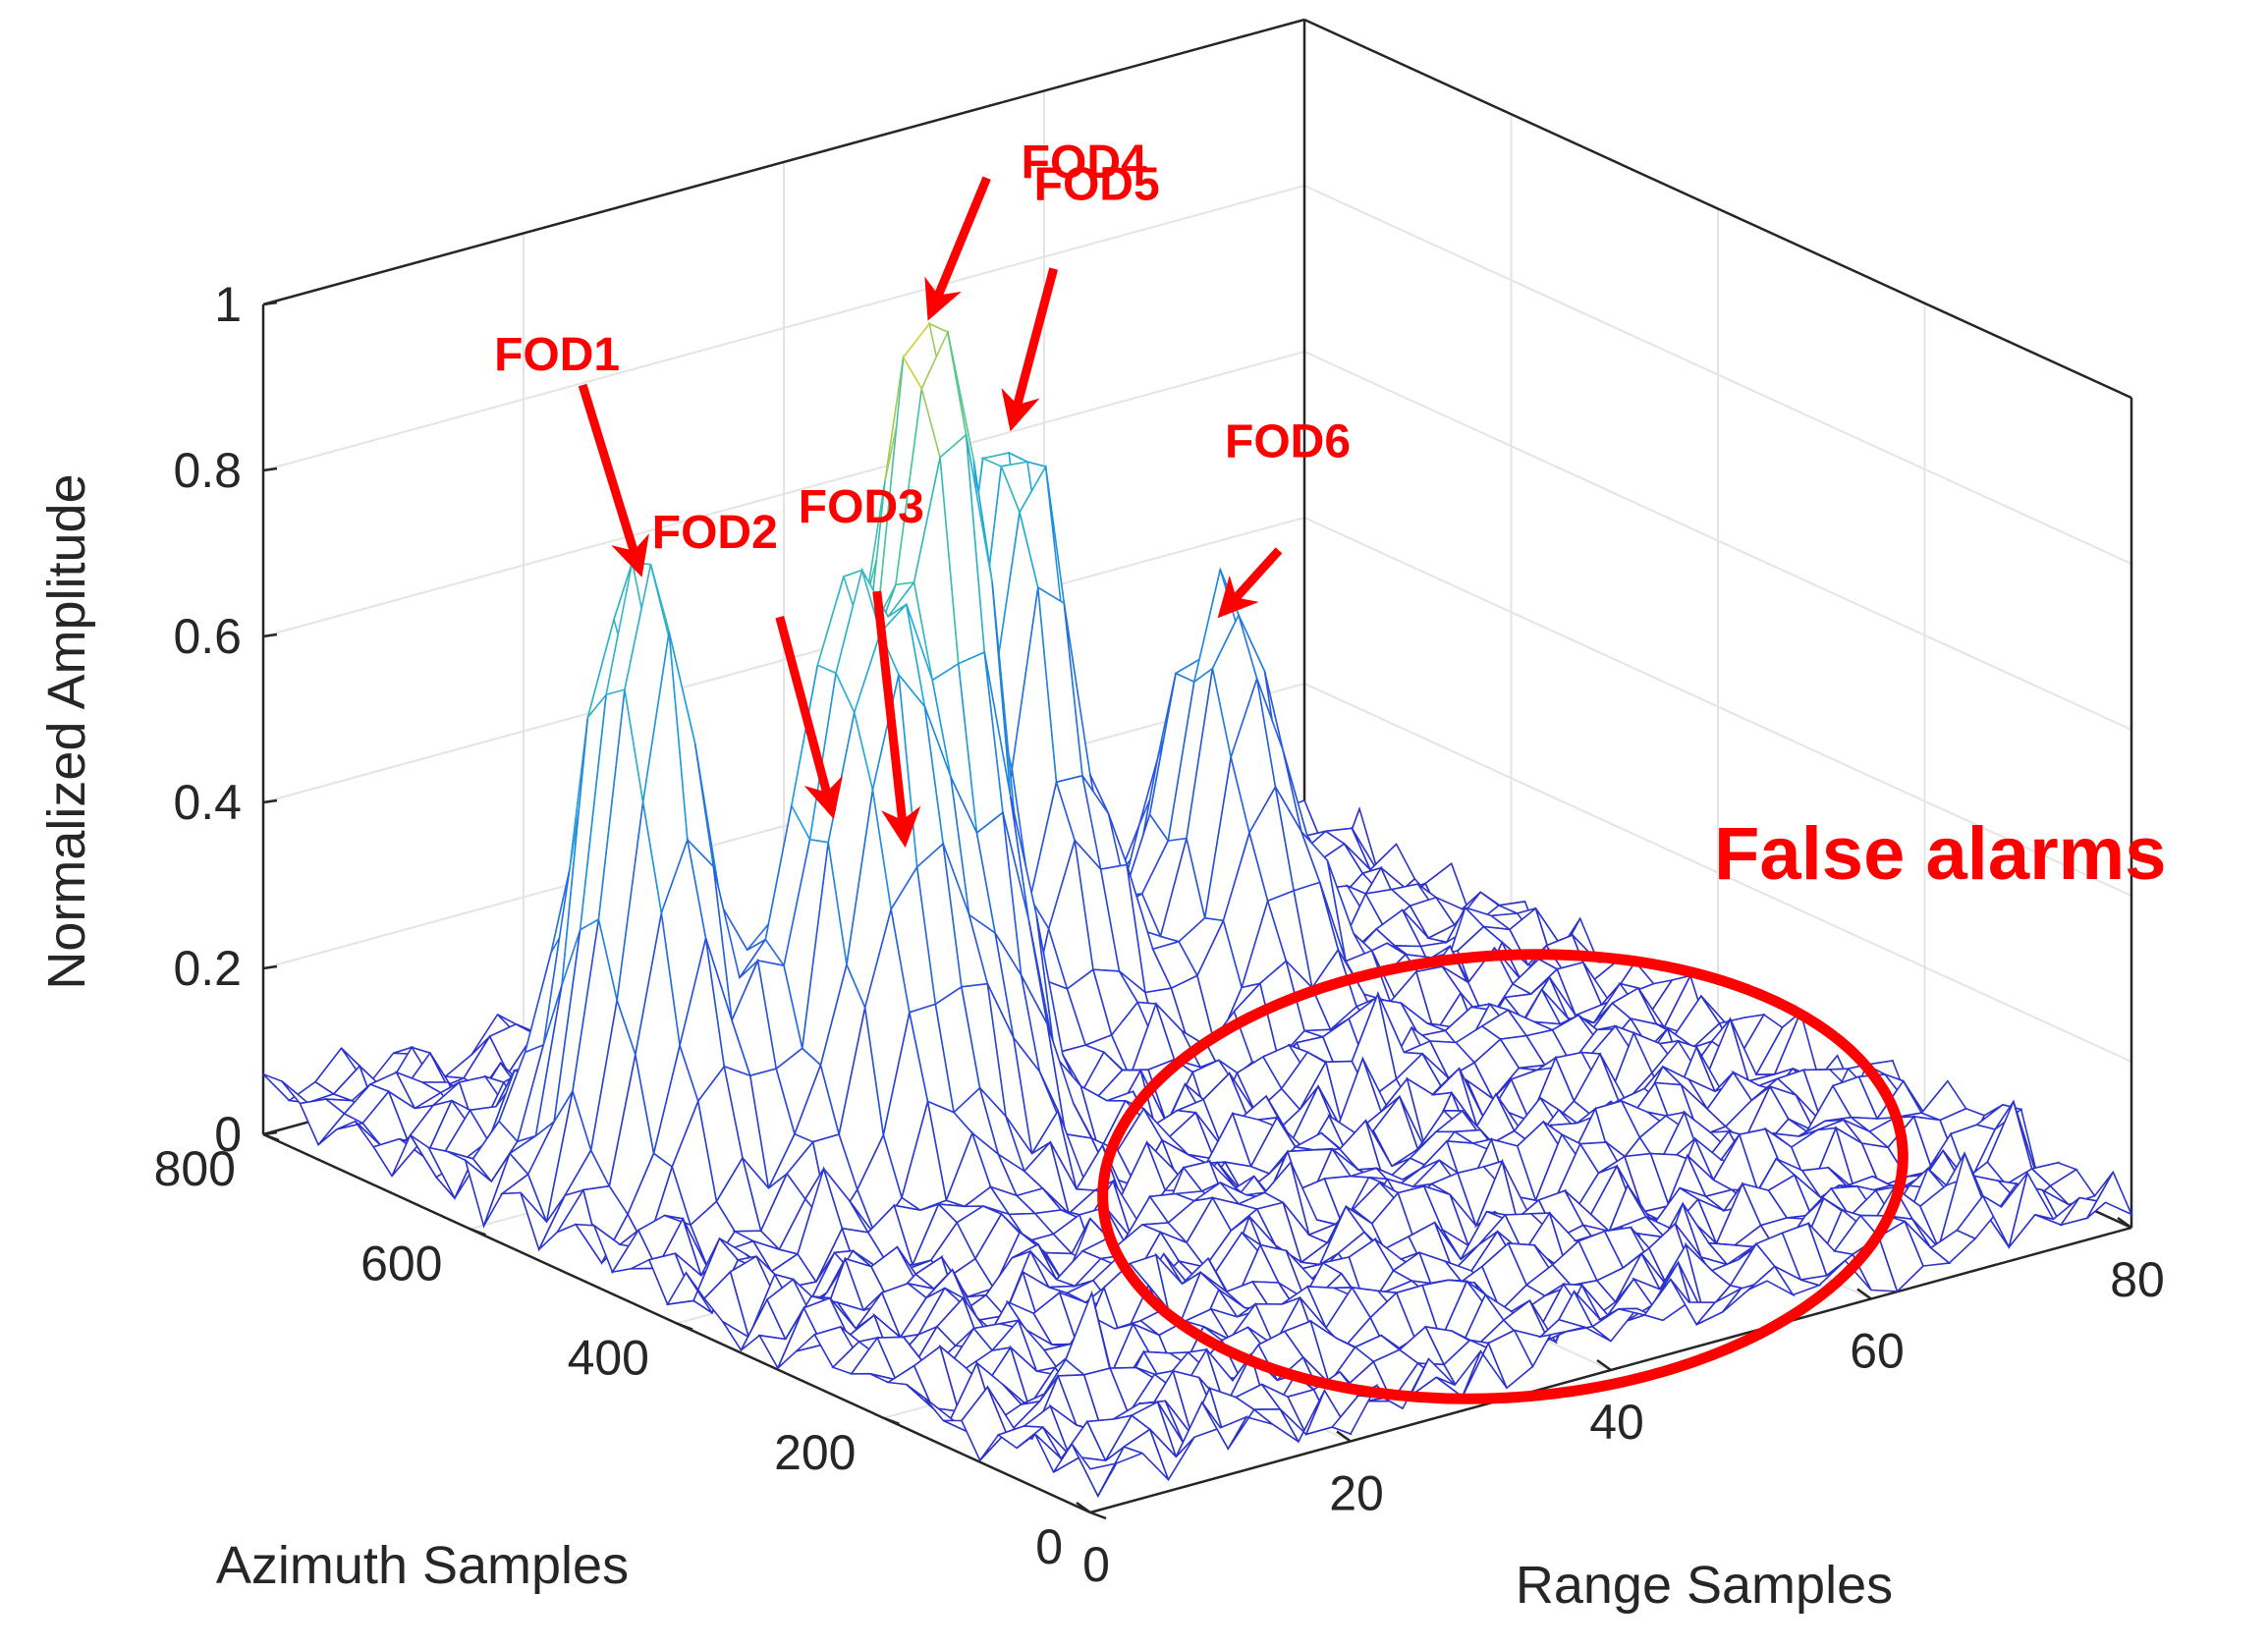 This screenshot has height=1649, width=2268. I want to click on peak-label: FOD6, so click(1288, 441).